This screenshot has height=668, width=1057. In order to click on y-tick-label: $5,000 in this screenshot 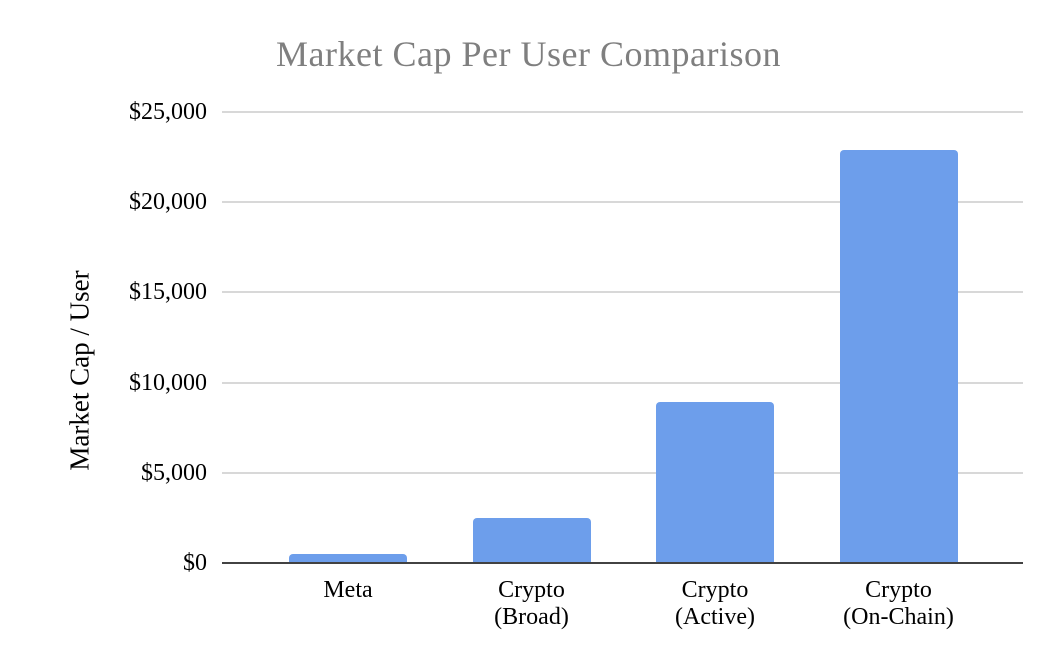, I will do `click(174, 472)`.